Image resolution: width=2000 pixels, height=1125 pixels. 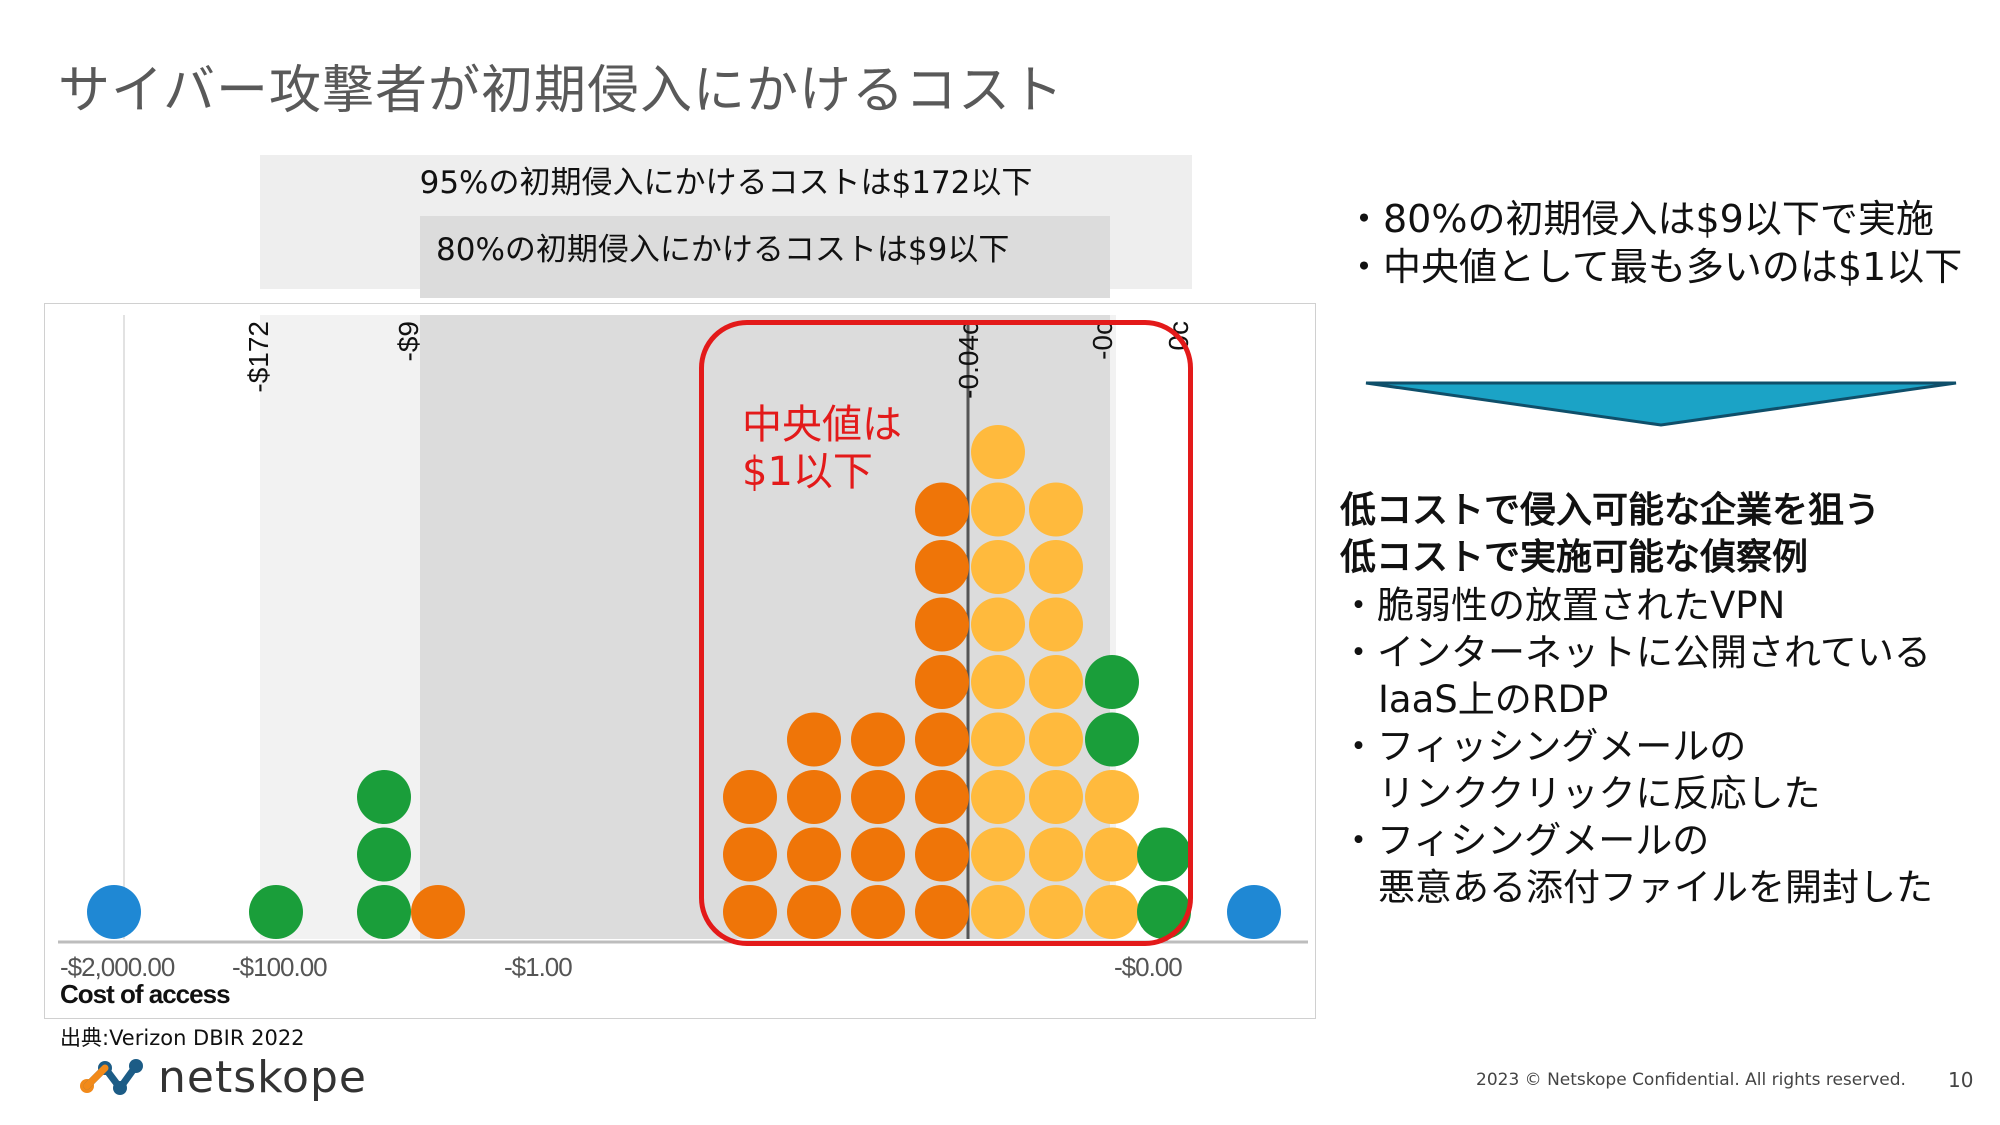 What do you see at coordinates (182, 1038) in the screenshot?
I see `source-text: 出典:Verizon DBIR 2022` at bounding box center [182, 1038].